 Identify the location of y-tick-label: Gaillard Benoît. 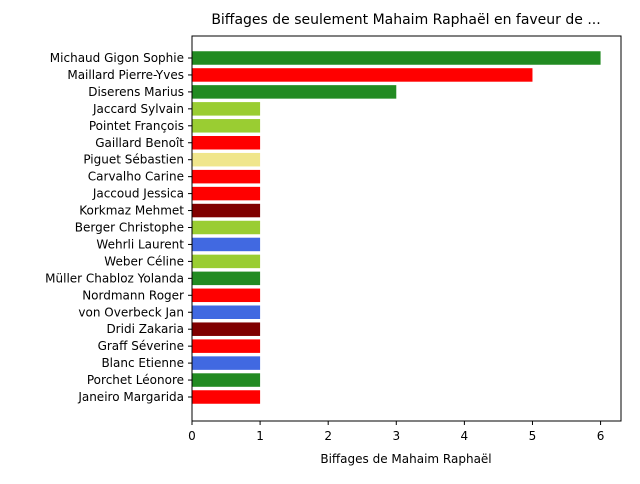
(139, 143).